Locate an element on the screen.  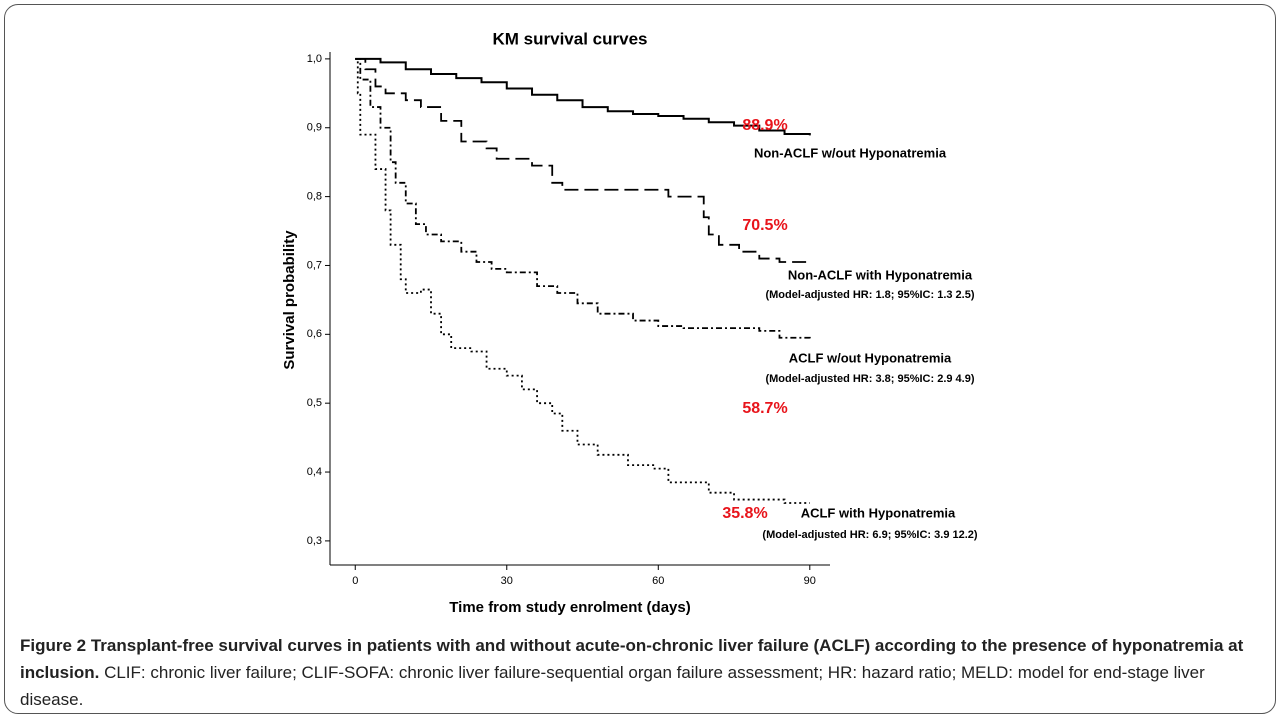
x-axis-label: Time from study enrolment (days) is located at coordinates (569, 607).